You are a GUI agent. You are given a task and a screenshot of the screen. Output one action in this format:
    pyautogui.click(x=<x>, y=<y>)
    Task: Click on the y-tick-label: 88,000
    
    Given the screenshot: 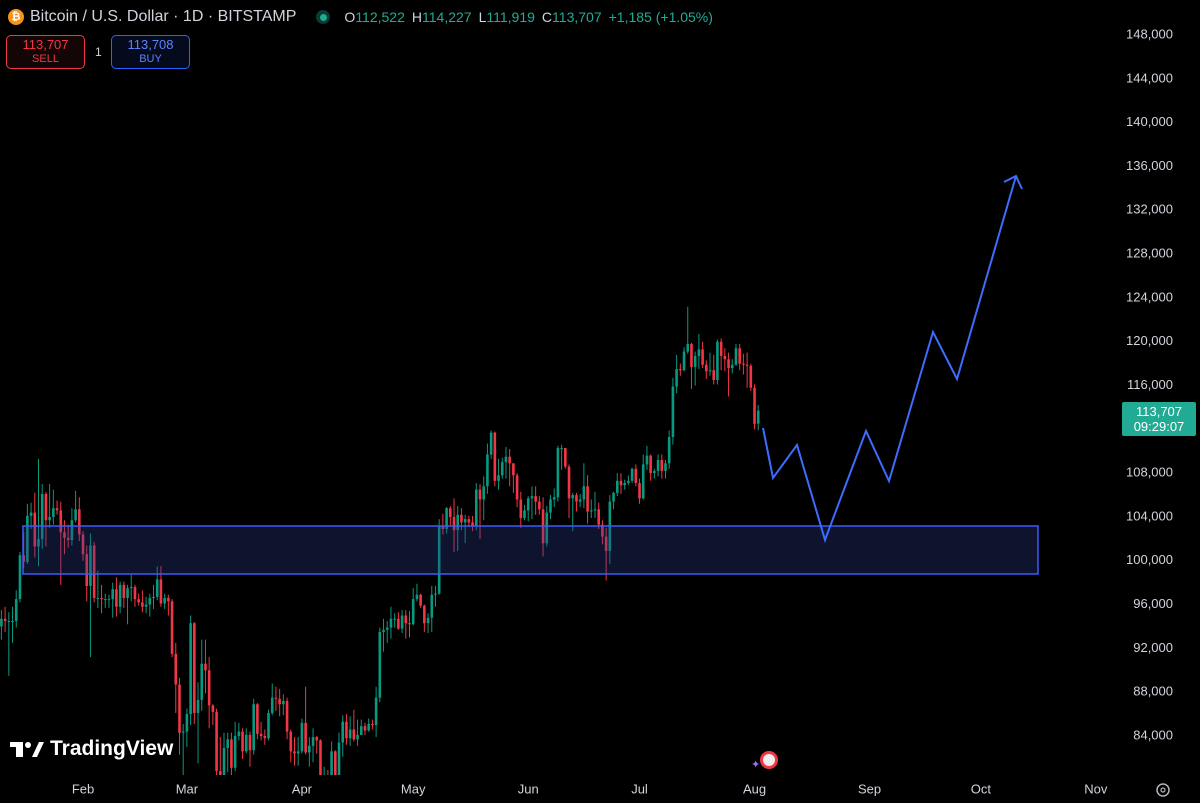 What is the action you would take?
    pyautogui.click(x=1153, y=691)
    